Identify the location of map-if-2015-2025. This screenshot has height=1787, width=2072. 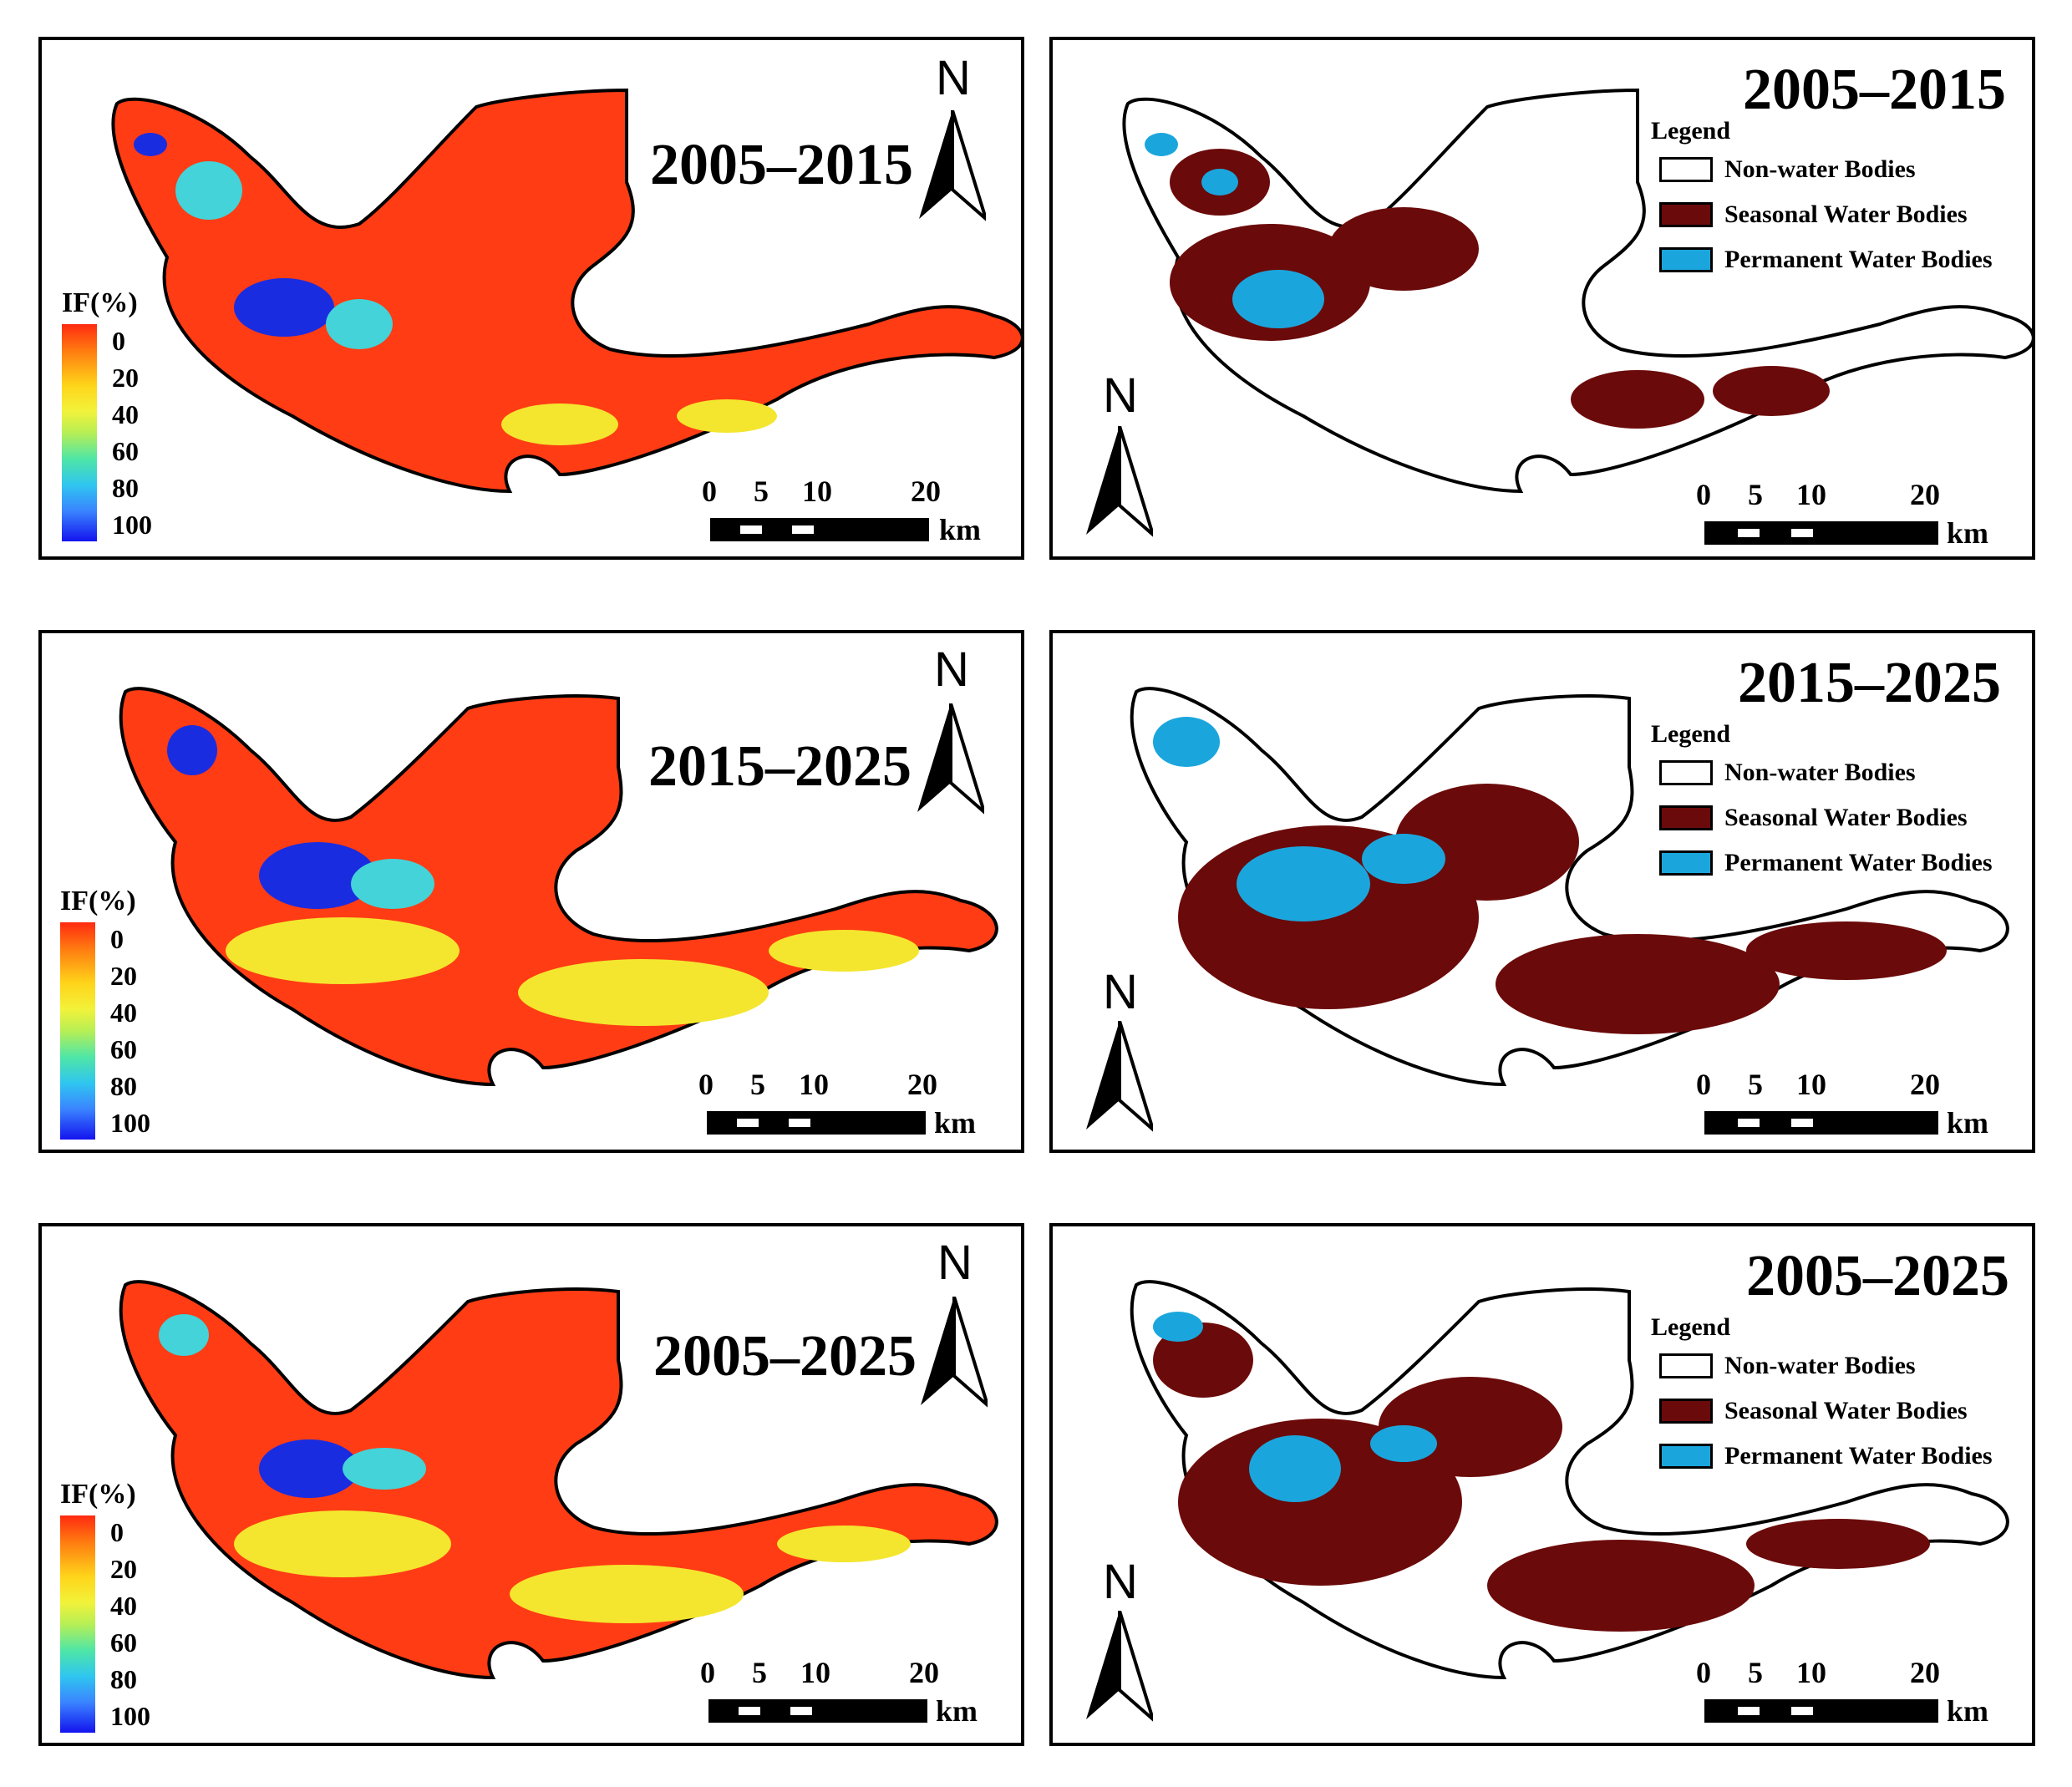
(558, 887).